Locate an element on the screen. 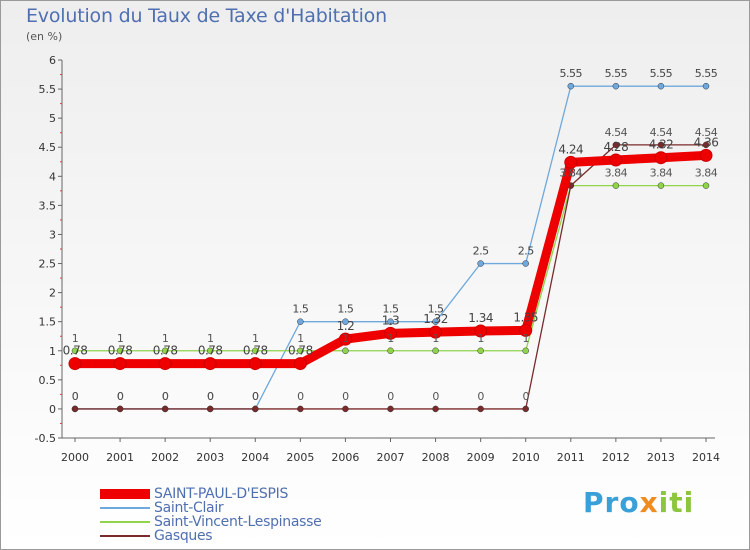 This screenshot has width=750, height=550. x-tick-label: 2010 is located at coordinates (526, 457).